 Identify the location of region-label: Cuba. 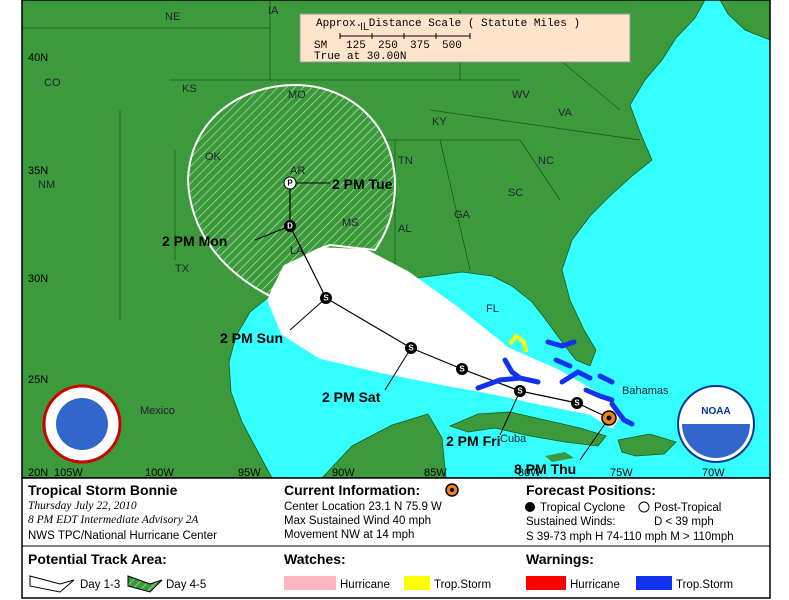
(513, 439).